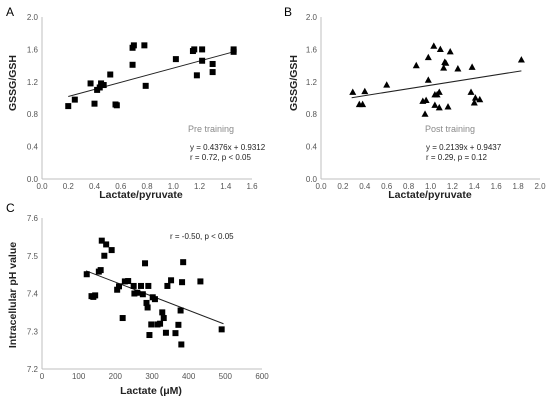  I want to click on chart-a-x-tick-label: 1.0, so click(174, 186).